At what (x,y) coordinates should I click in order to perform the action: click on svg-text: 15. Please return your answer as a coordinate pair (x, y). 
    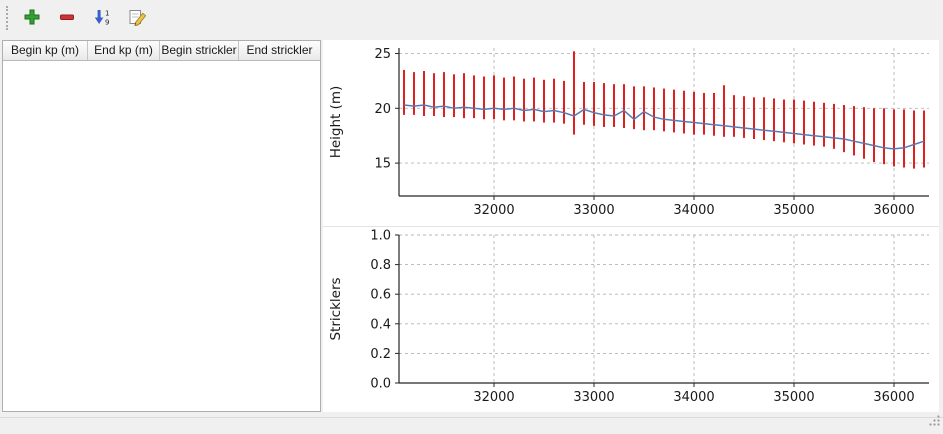
    Looking at the image, I should click on (382, 164).